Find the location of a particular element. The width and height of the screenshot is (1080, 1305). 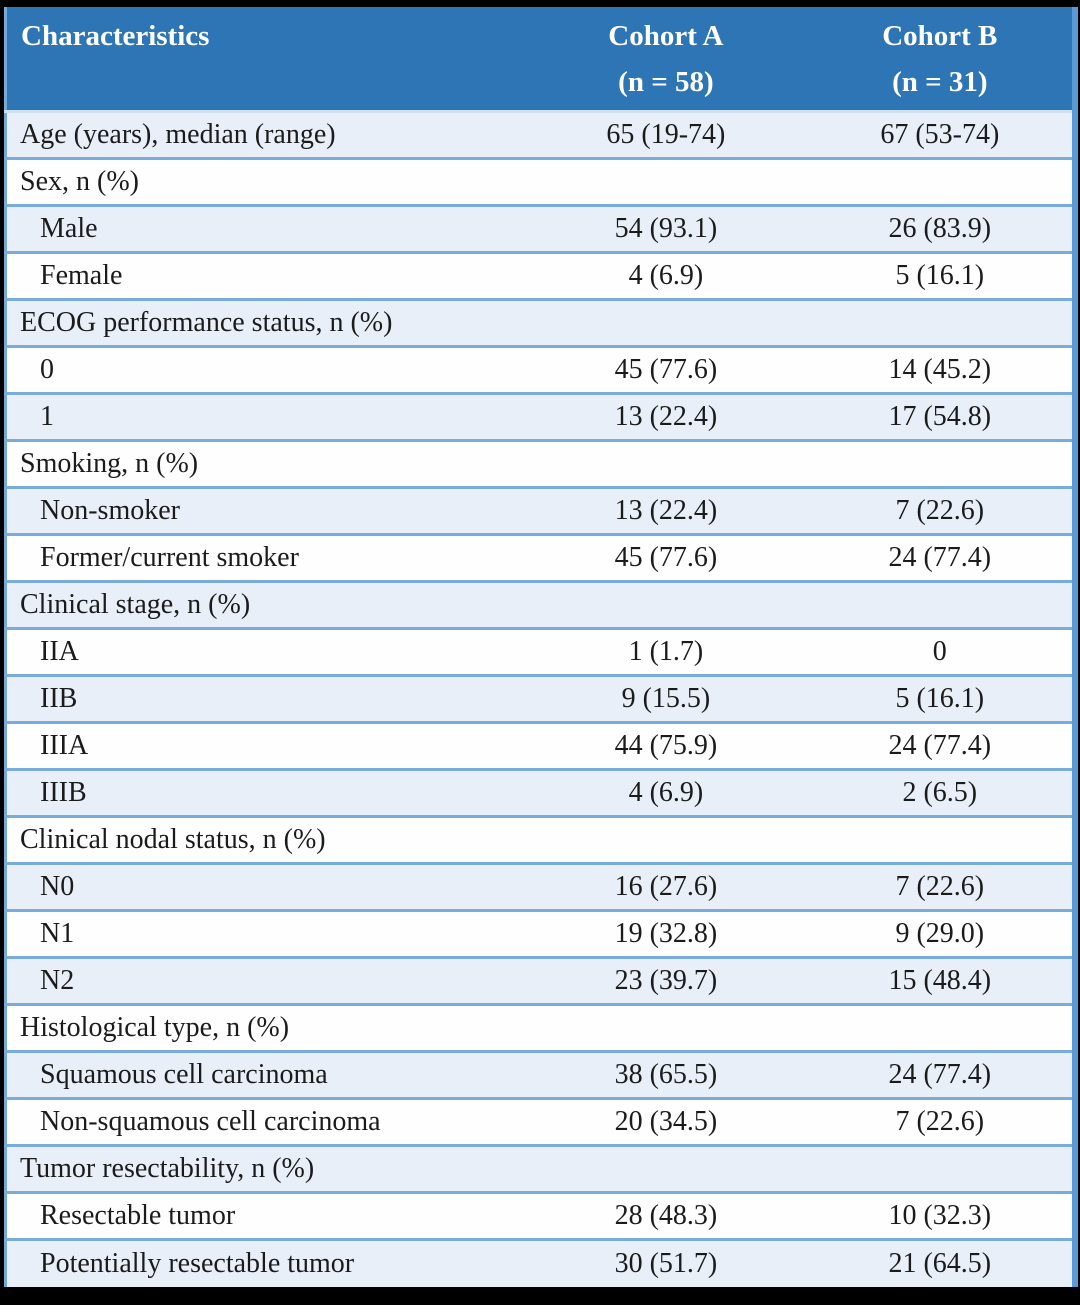

cohort-a-value: 65 (19-74) is located at coordinates (666, 135).